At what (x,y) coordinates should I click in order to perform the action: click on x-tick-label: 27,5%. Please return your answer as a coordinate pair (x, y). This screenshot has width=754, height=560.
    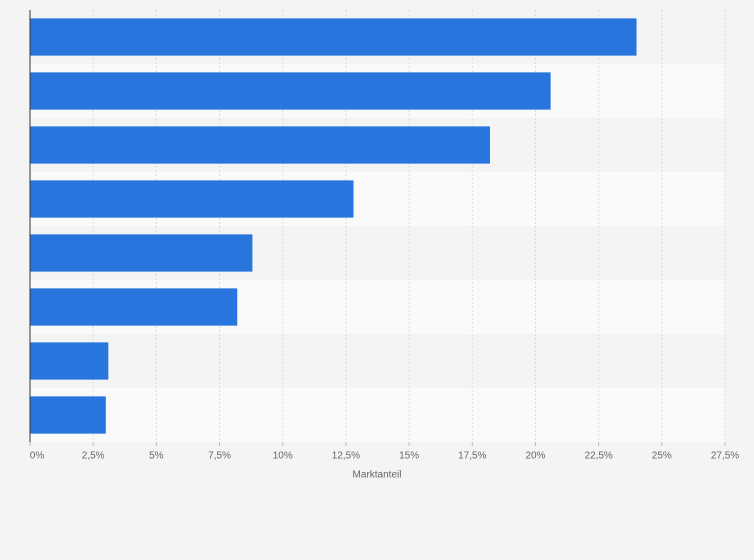
    Looking at the image, I should click on (725, 456).